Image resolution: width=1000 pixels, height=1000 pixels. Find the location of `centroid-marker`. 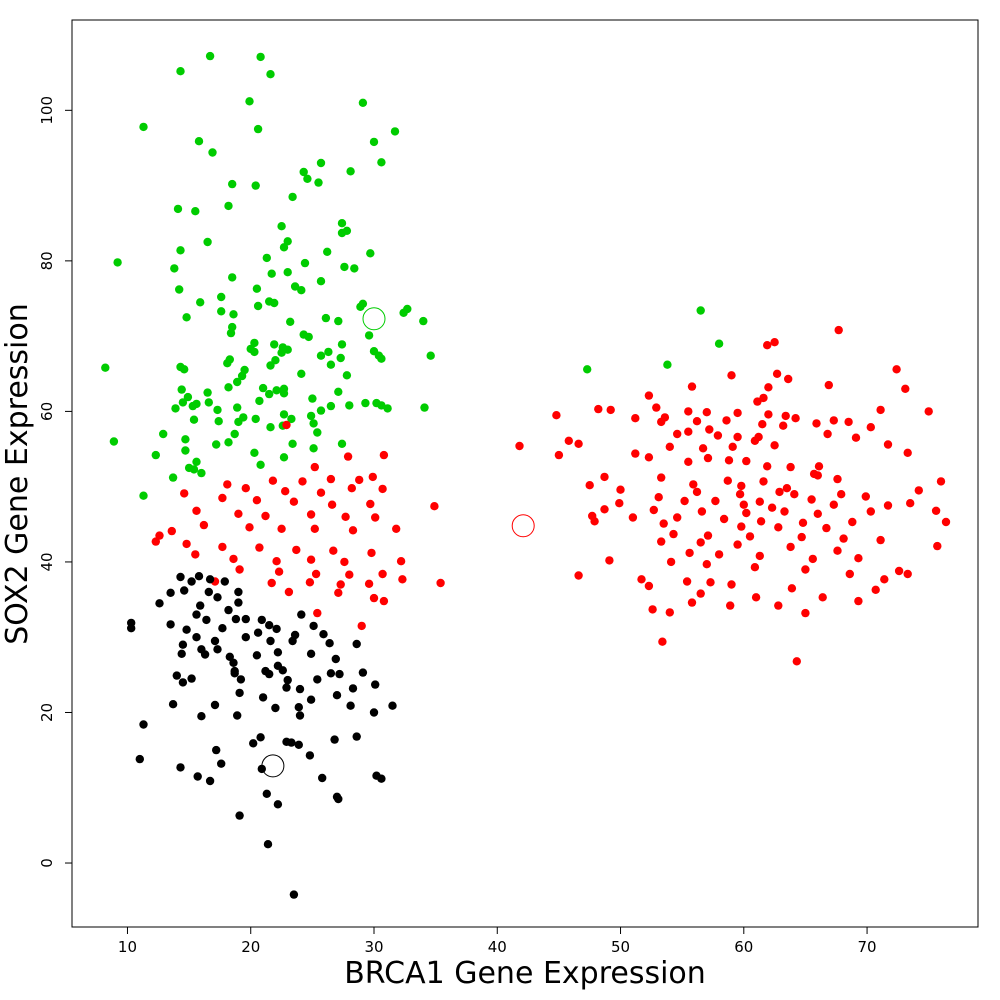

centroid-marker is located at coordinates (273, 766).